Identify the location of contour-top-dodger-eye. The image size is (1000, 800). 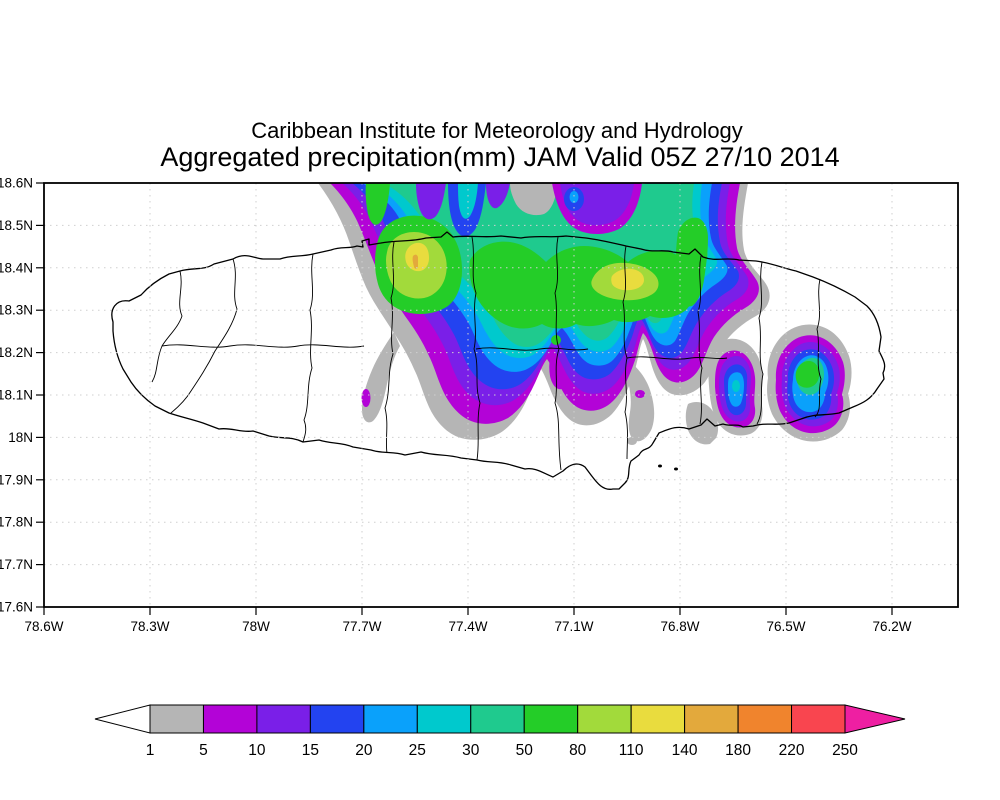
(574, 197).